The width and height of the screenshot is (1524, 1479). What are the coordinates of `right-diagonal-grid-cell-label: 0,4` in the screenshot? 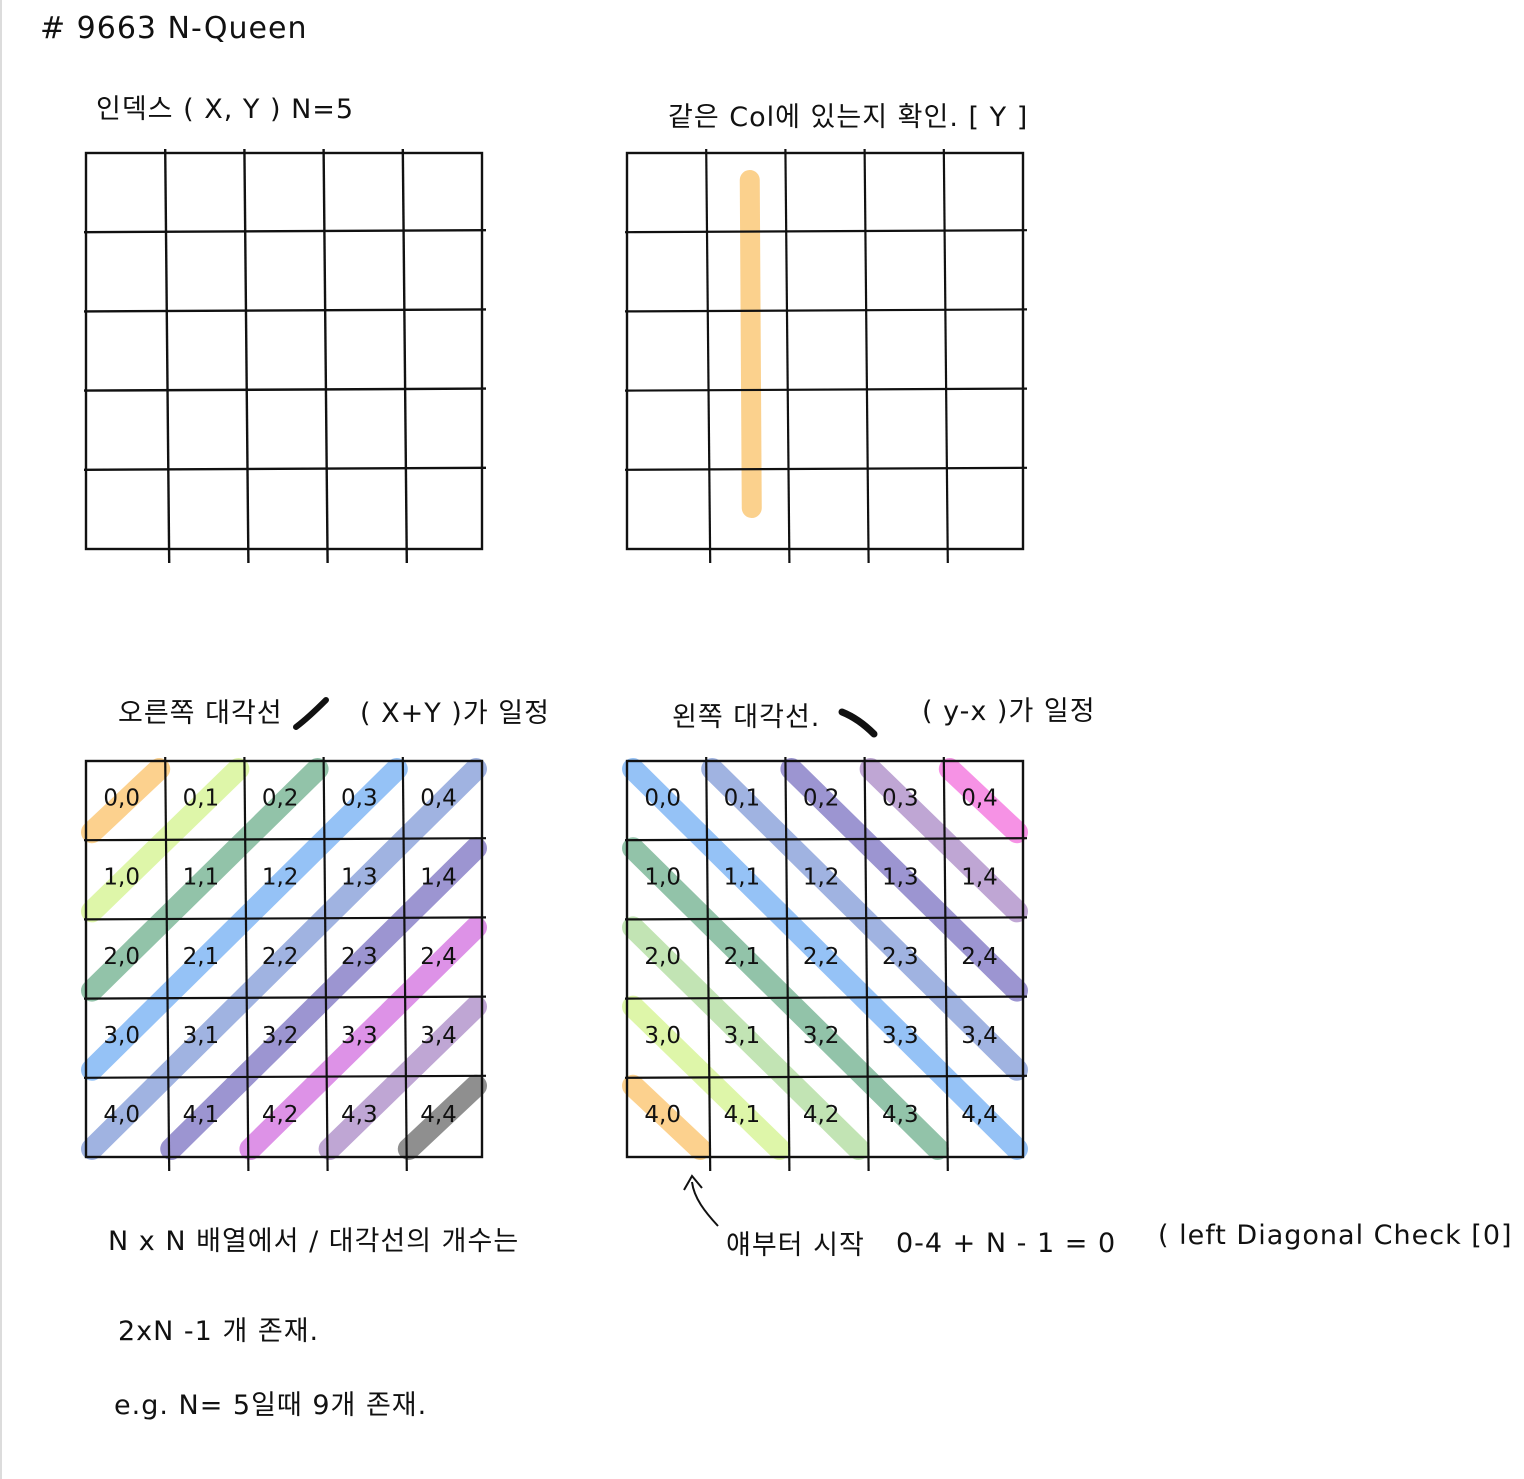 It's located at (438, 798).